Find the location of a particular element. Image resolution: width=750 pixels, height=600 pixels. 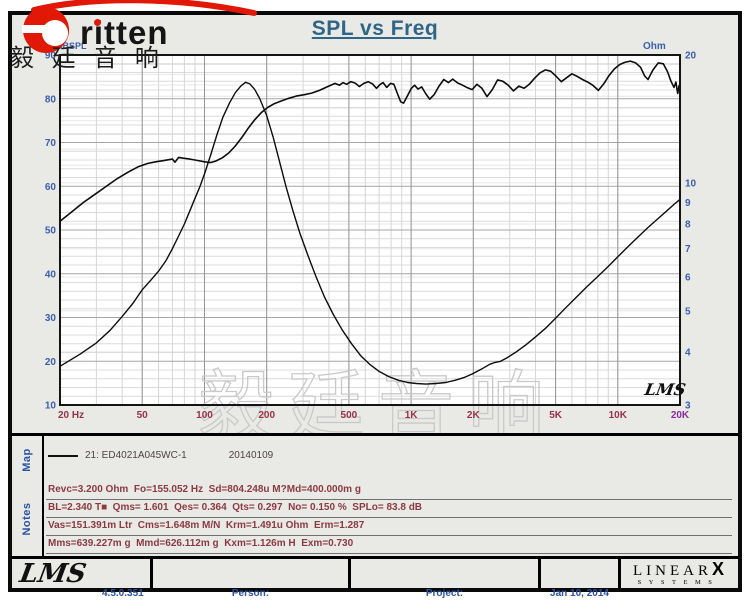

lms-footer-logo: LMS is located at coordinates (53, 574).